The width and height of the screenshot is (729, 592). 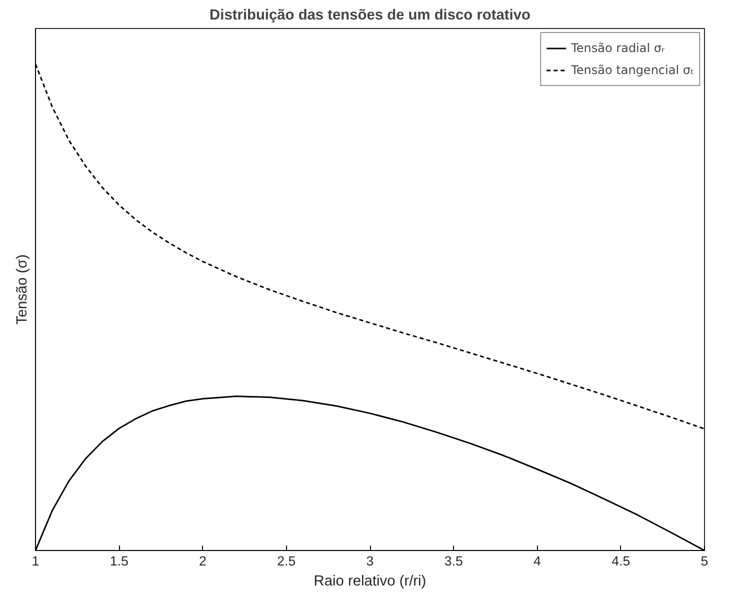 I want to click on x-tick-label: 4.5, so click(x=621, y=561).